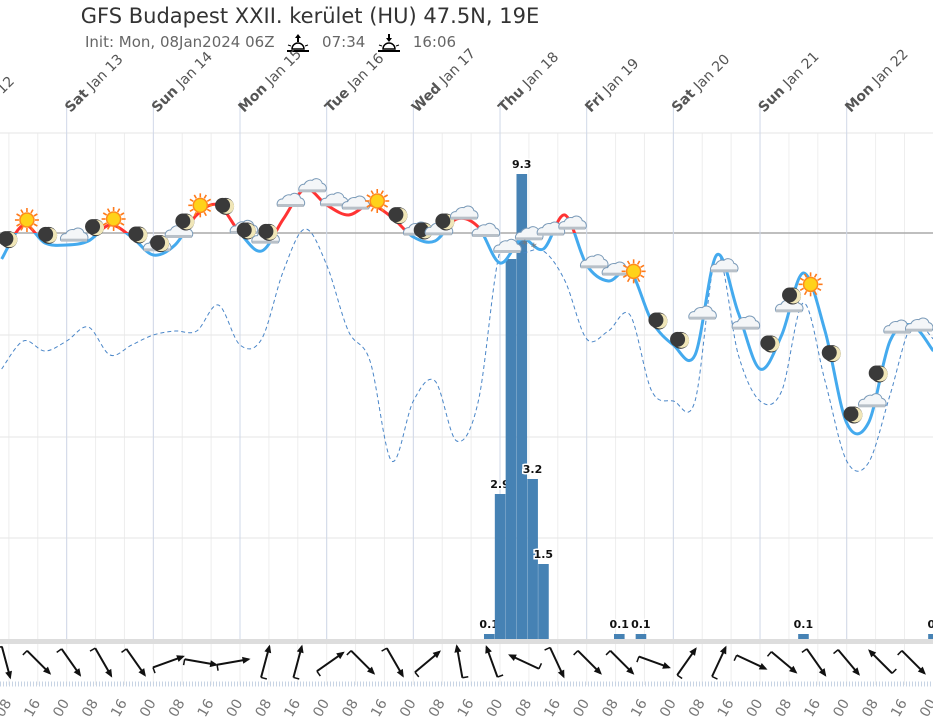 Image resolution: width=933 pixels, height=722 pixels. I want to click on wind-panel-top, so click(466, 641).